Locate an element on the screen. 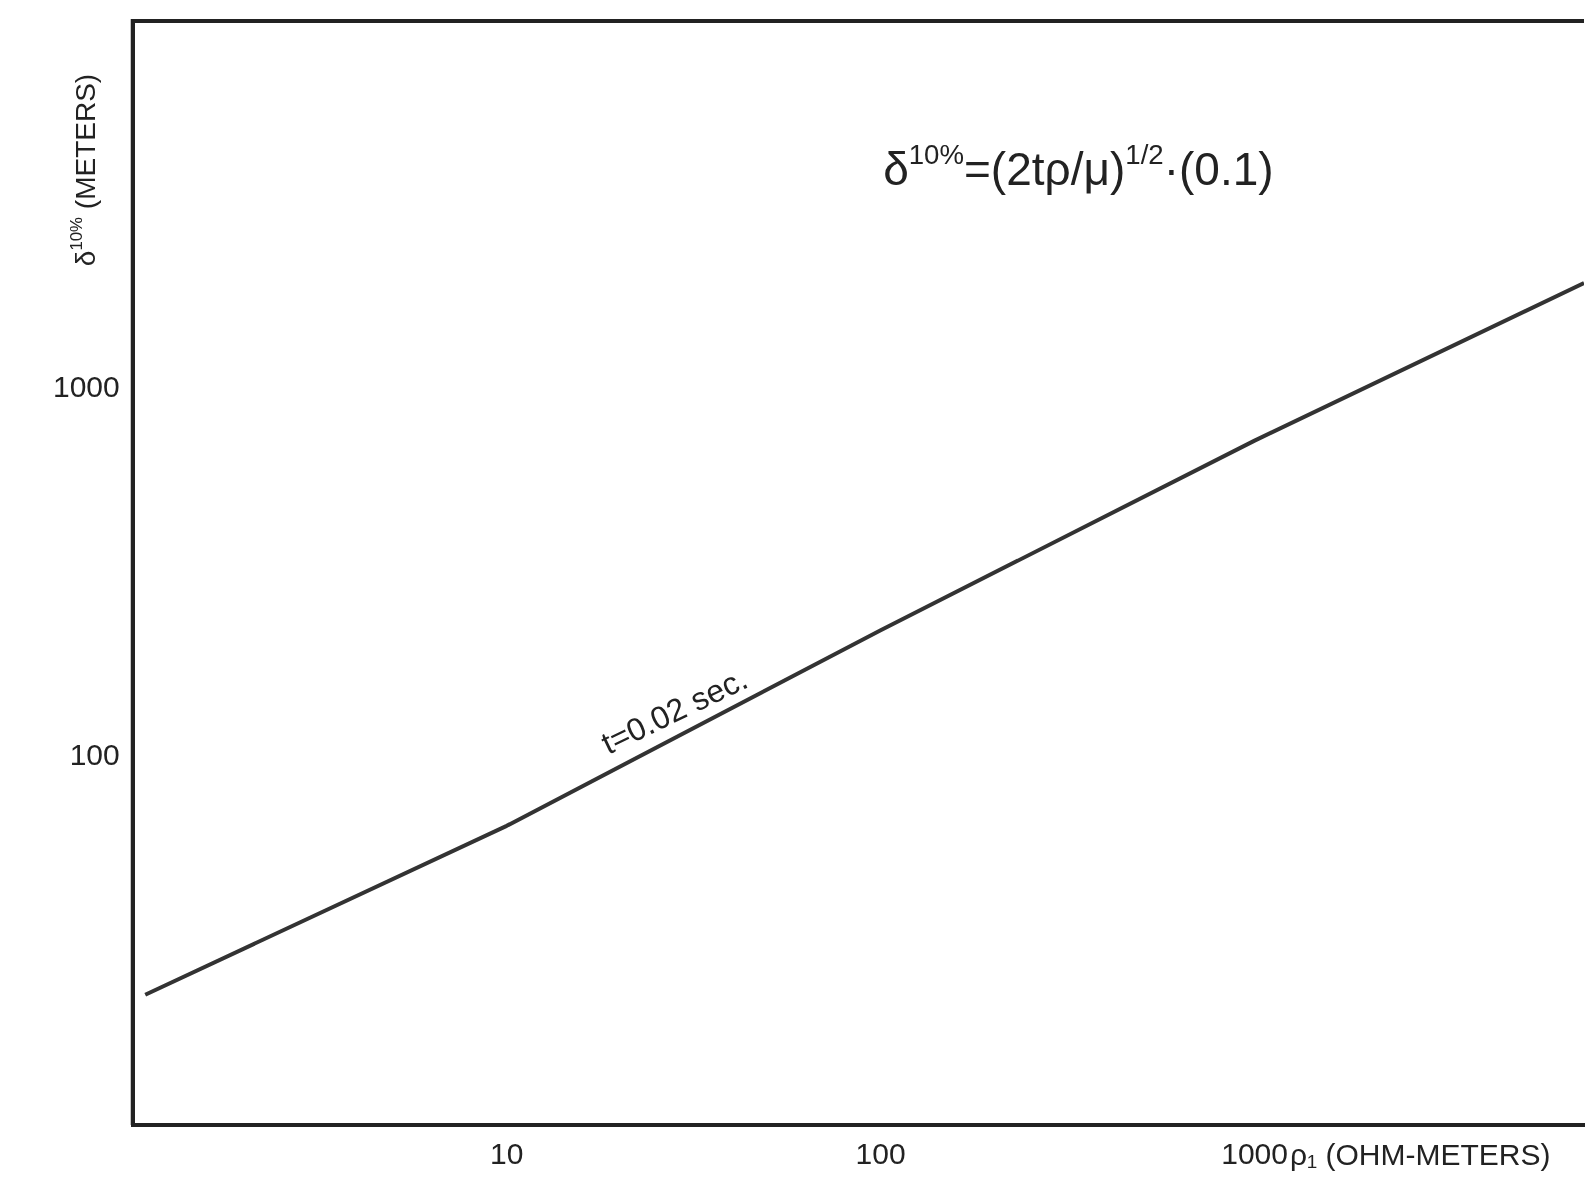  x-tick-label: 100 is located at coordinates (880, 1154).